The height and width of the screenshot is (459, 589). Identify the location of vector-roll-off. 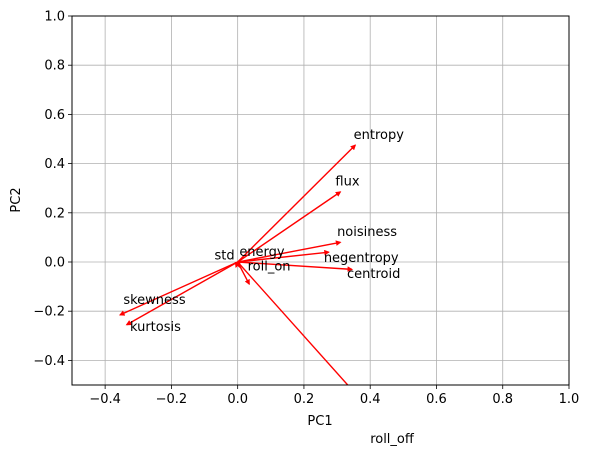
(293, 323).